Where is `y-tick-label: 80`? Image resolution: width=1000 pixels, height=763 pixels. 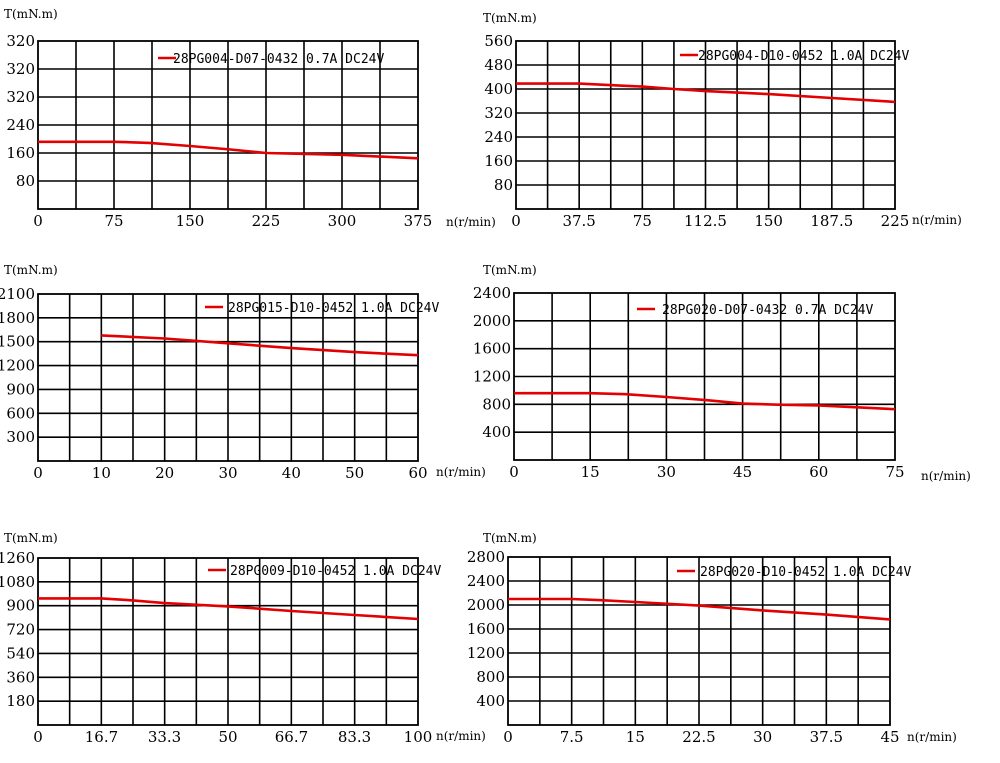
y-tick-label: 80 is located at coordinates (503, 185).